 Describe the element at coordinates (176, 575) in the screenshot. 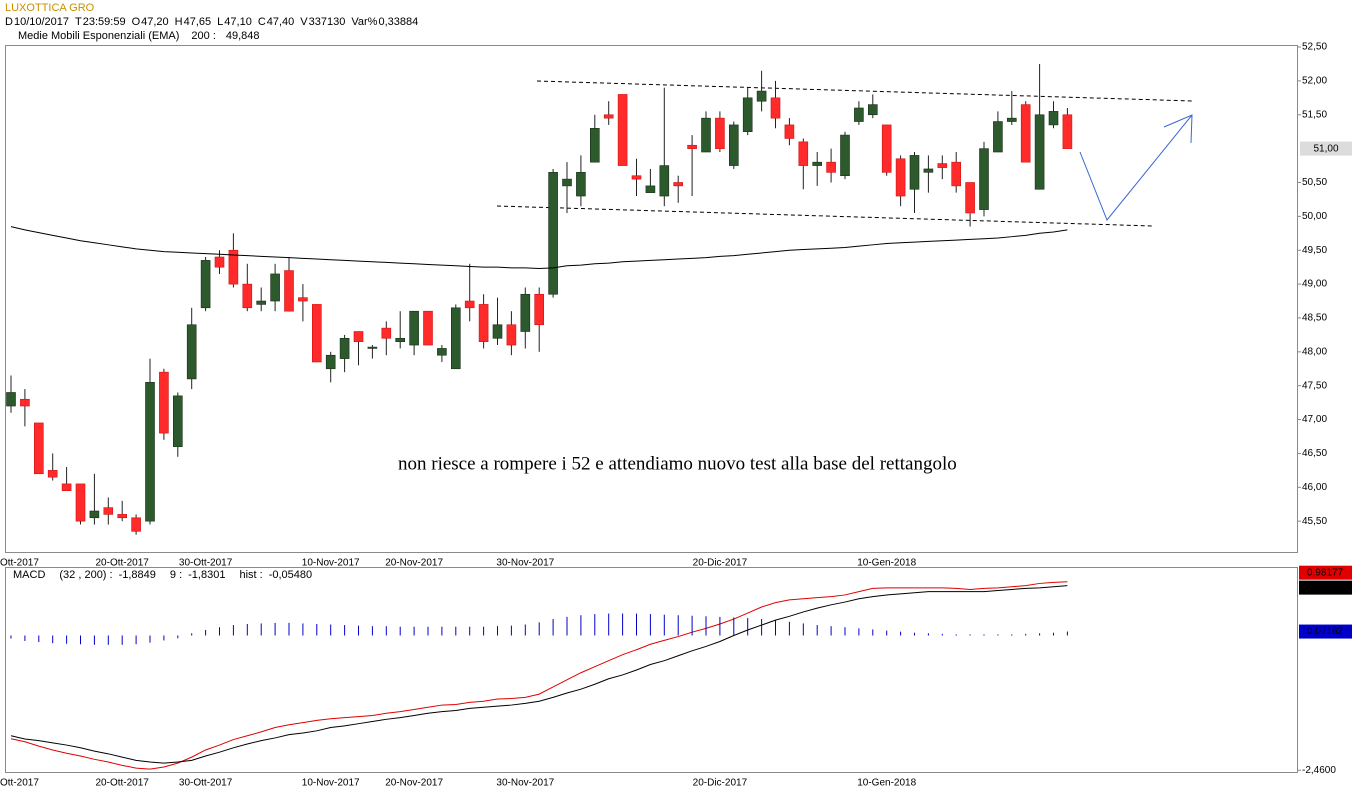

I see `series-name: 9 :` at that location.